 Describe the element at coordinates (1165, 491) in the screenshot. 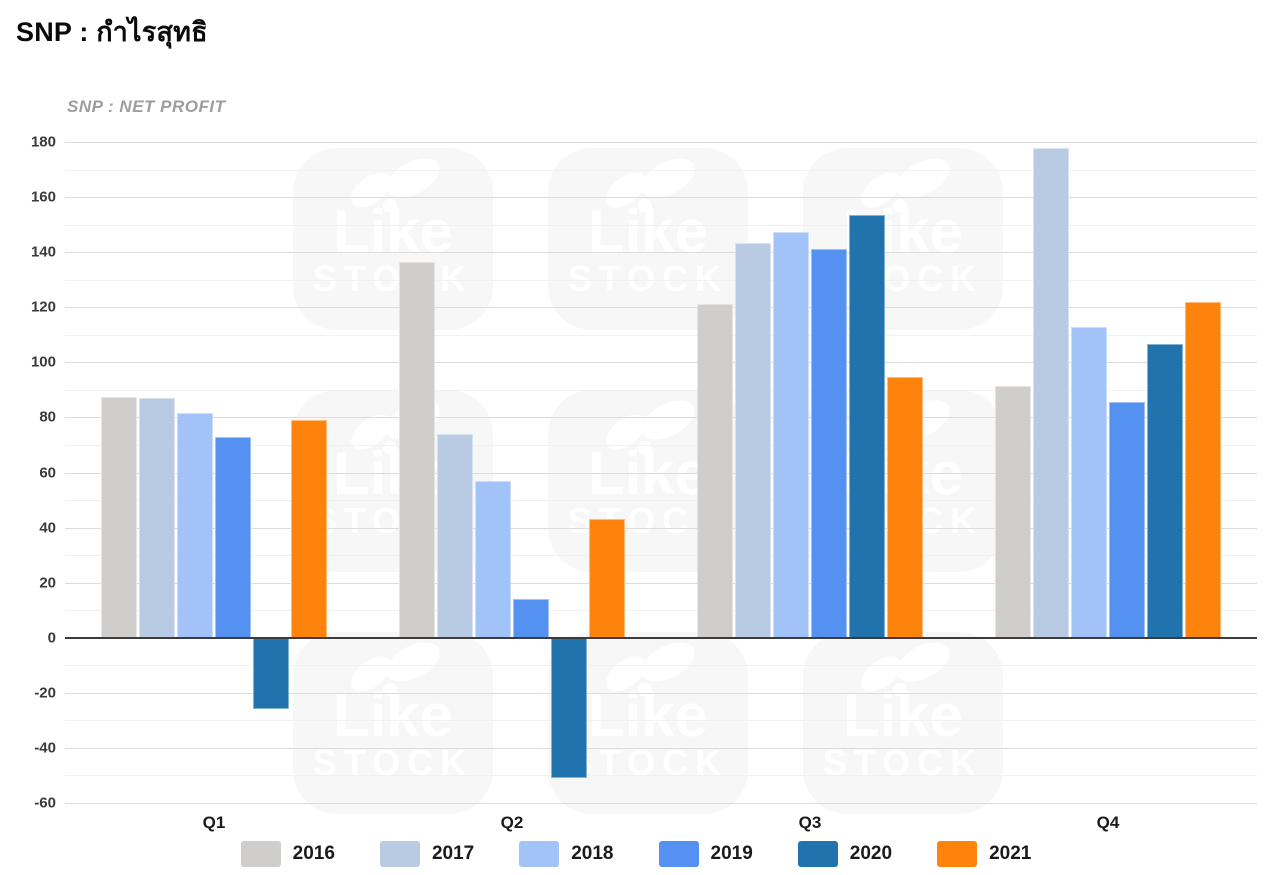

I see `bar-2020-Q4` at that location.